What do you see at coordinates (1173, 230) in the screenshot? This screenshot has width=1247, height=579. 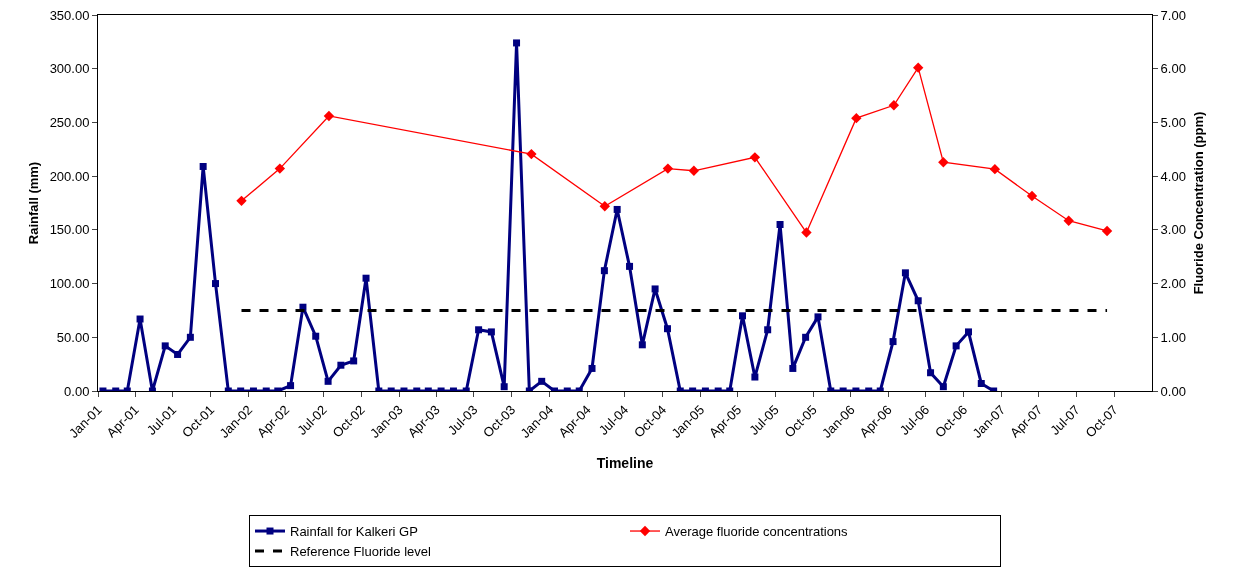 I see `y2-tick-label: 3.00` at bounding box center [1173, 230].